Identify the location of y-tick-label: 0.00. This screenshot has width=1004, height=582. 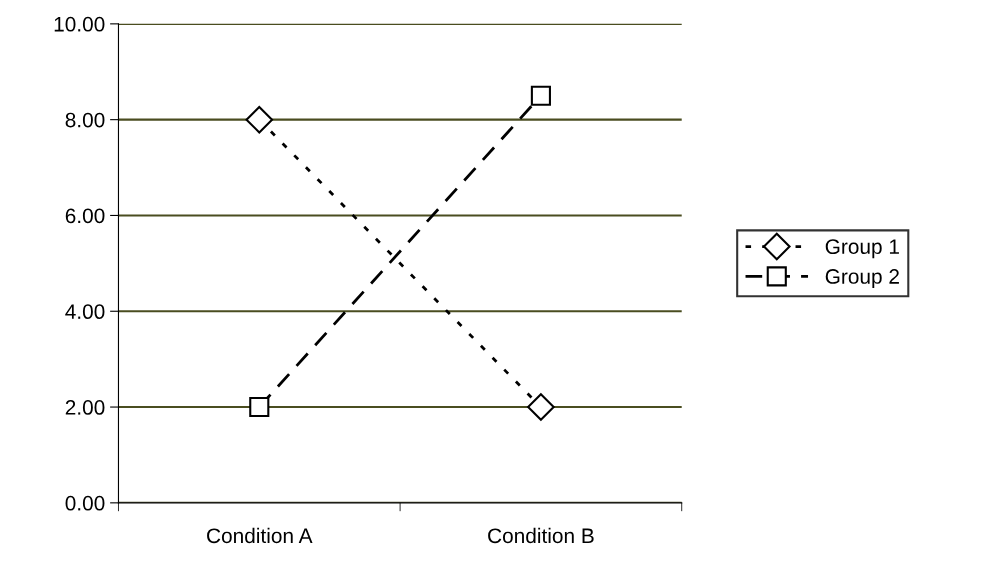
(85, 503).